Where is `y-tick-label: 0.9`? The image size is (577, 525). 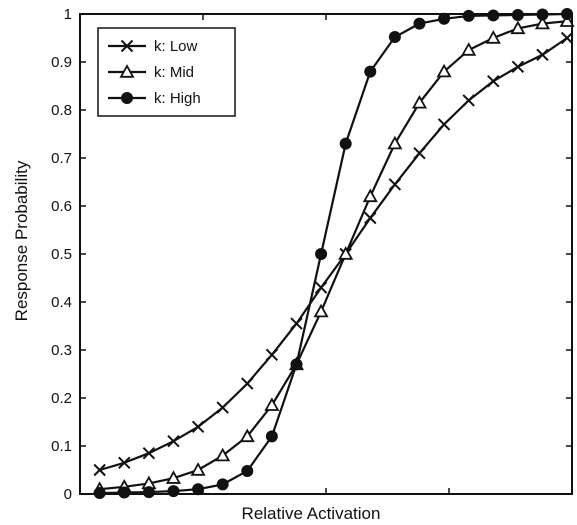
y-tick-label: 0.9 is located at coordinates (61, 62).